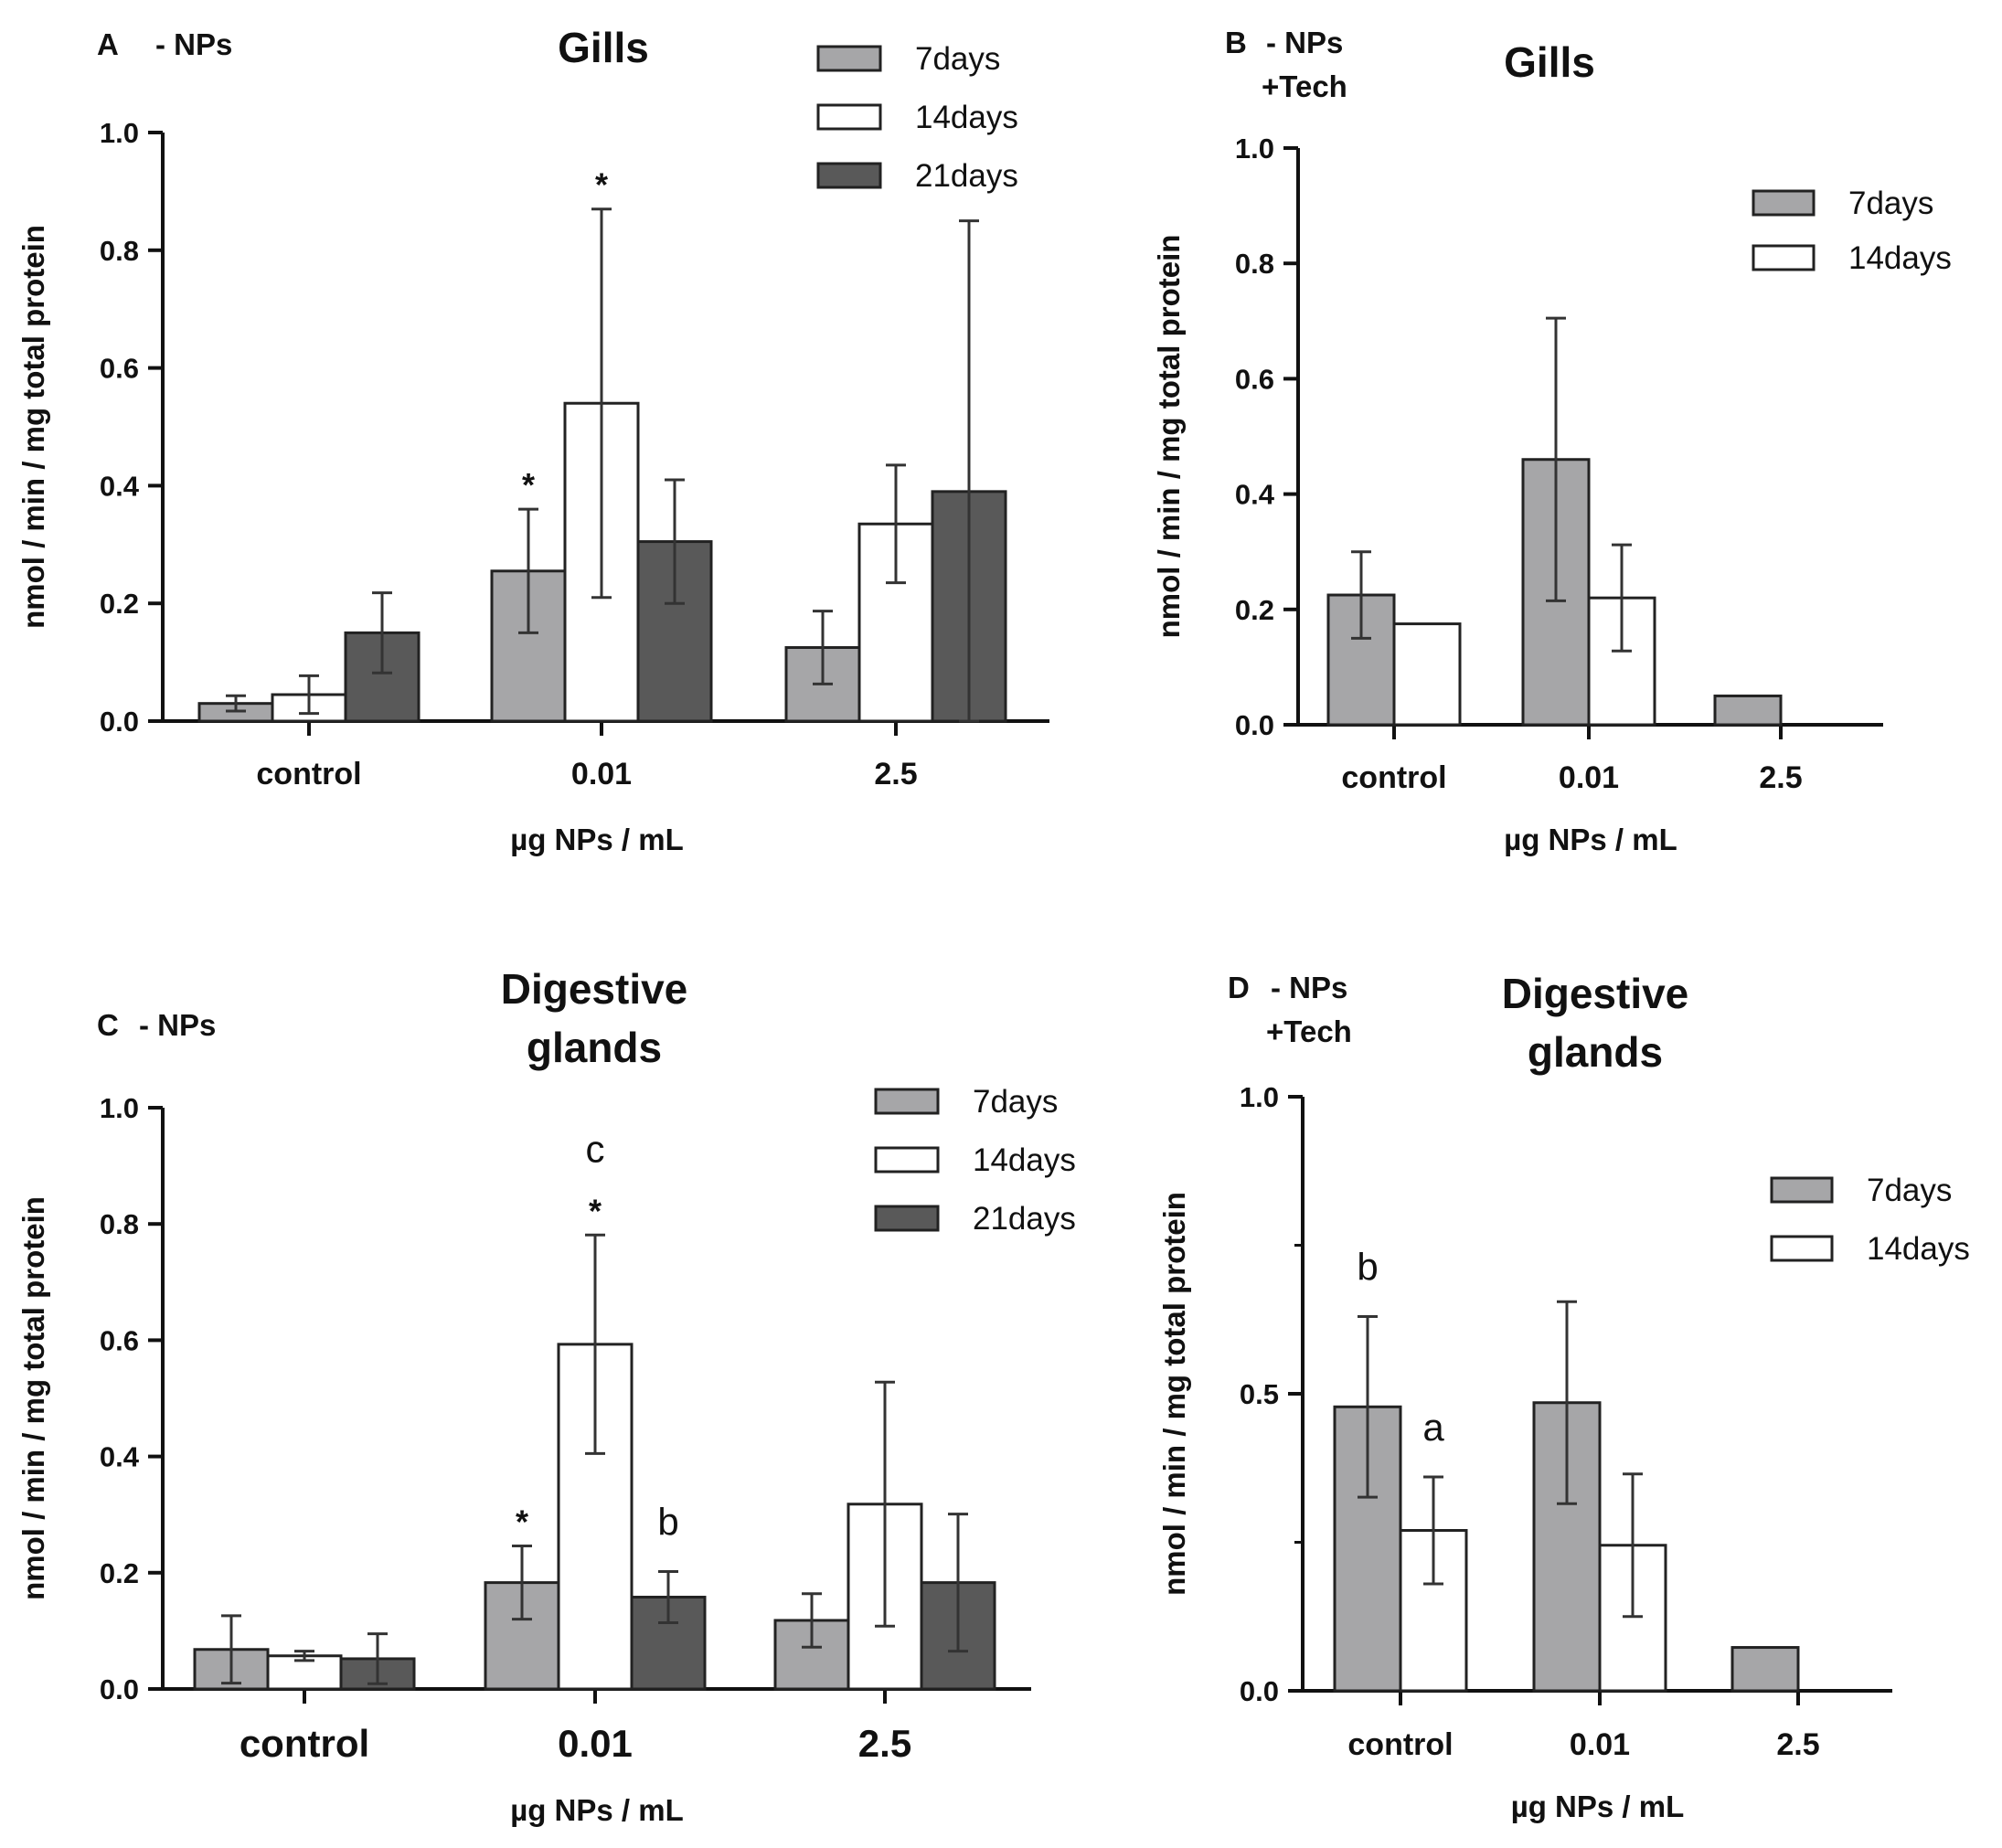 The height and width of the screenshot is (1848, 2002). I want to click on panel-letter: A, so click(108, 44).